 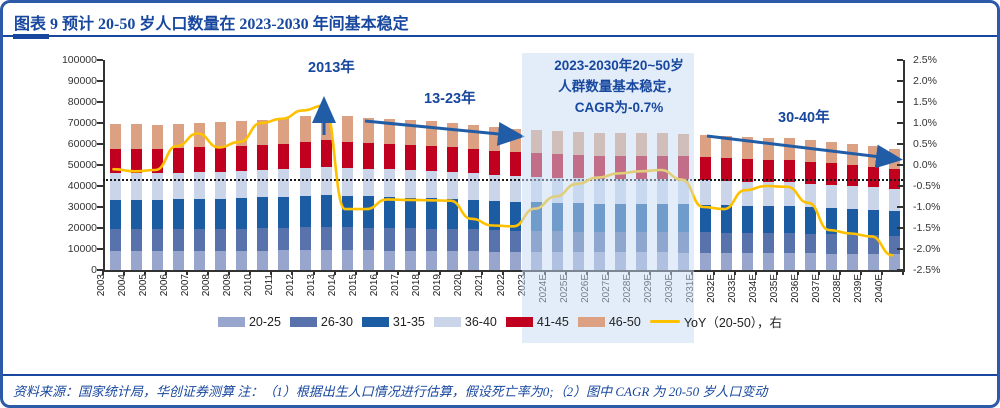 What do you see at coordinates (925, 81) in the screenshot?
I see `right-axis-tick-label: 2.0%` at bounding box center [925, 81].